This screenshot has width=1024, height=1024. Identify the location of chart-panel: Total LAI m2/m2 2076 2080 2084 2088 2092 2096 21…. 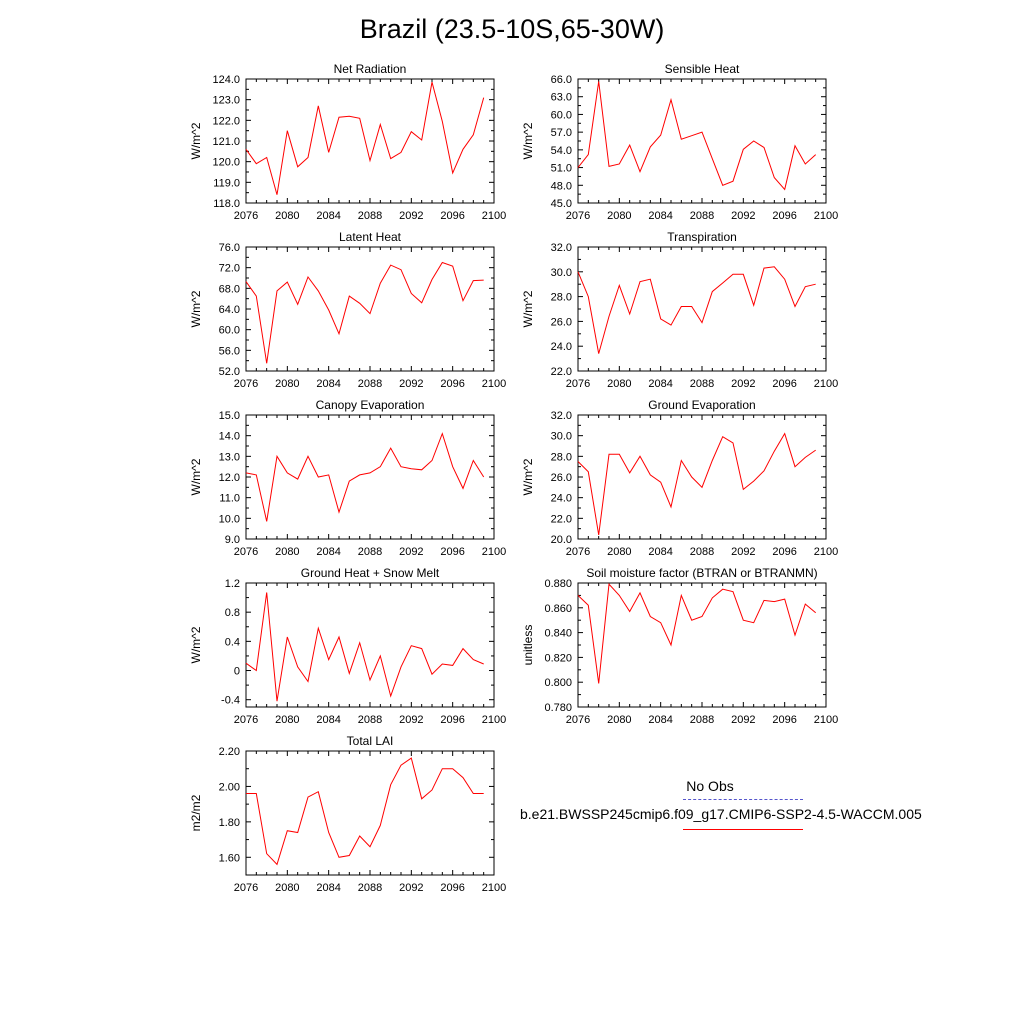
(347, 814).